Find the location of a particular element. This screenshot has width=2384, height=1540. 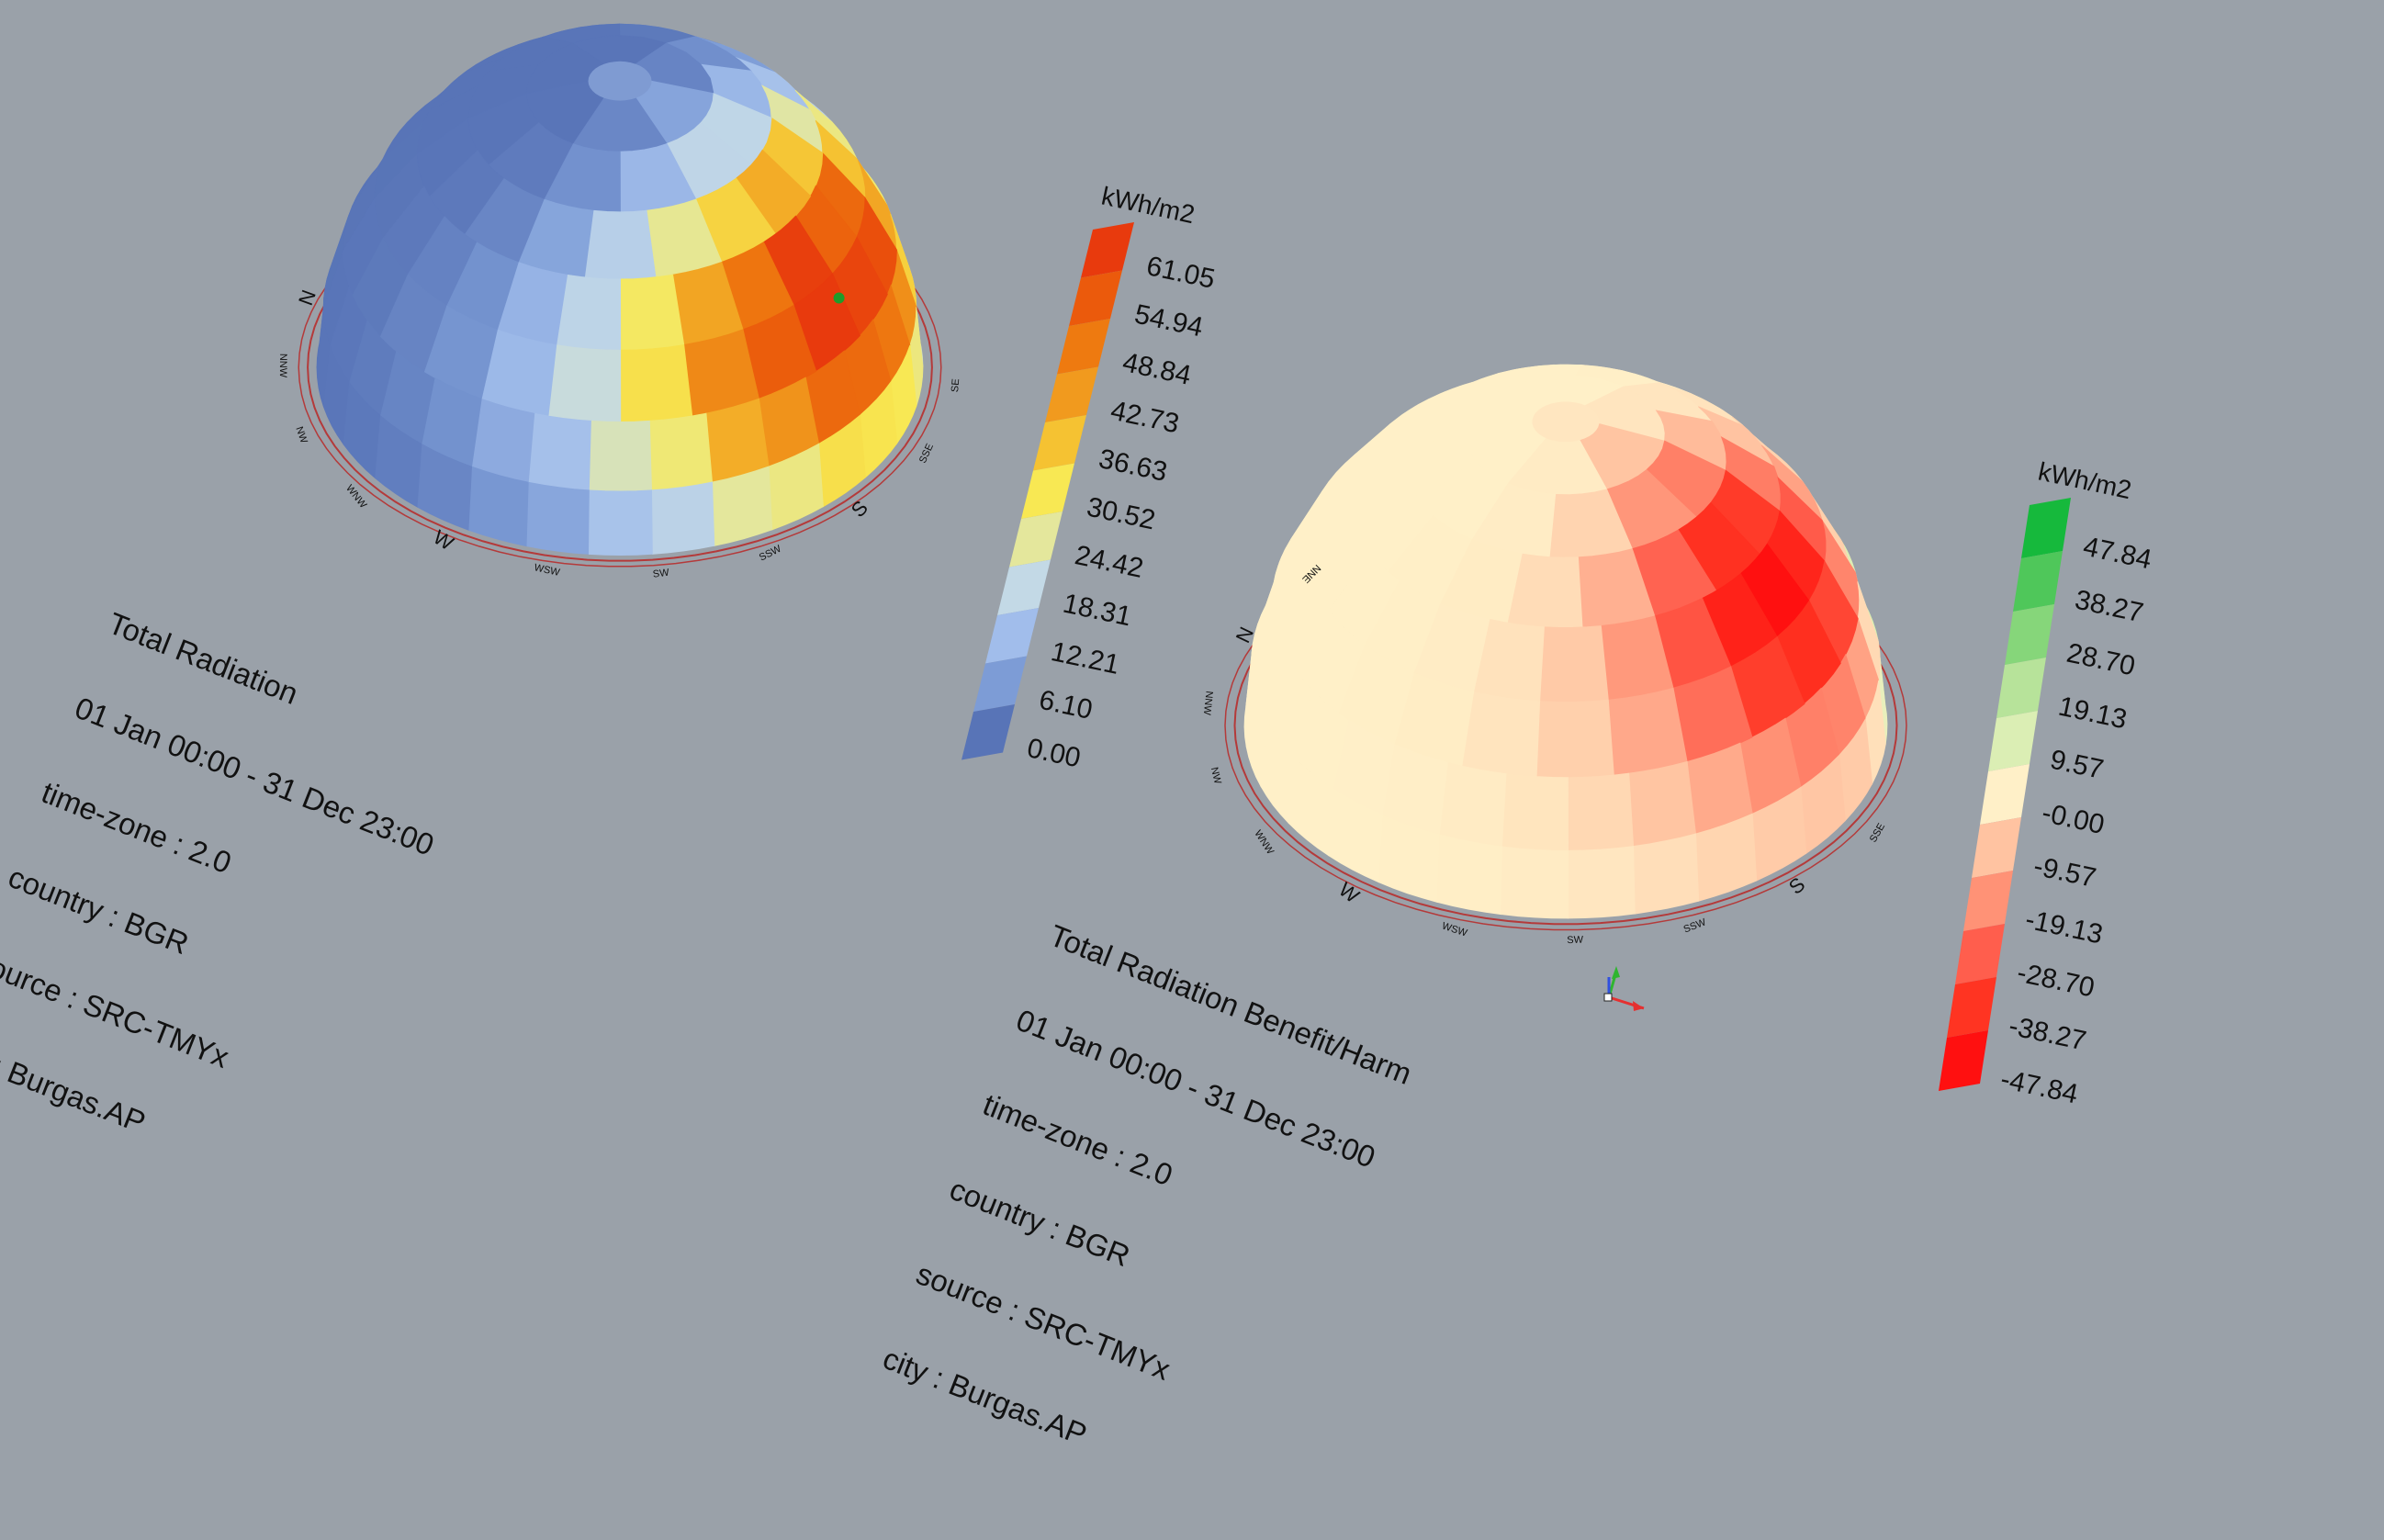

legend-tick-label: 61.05 is located at coordinates (1181, 273).